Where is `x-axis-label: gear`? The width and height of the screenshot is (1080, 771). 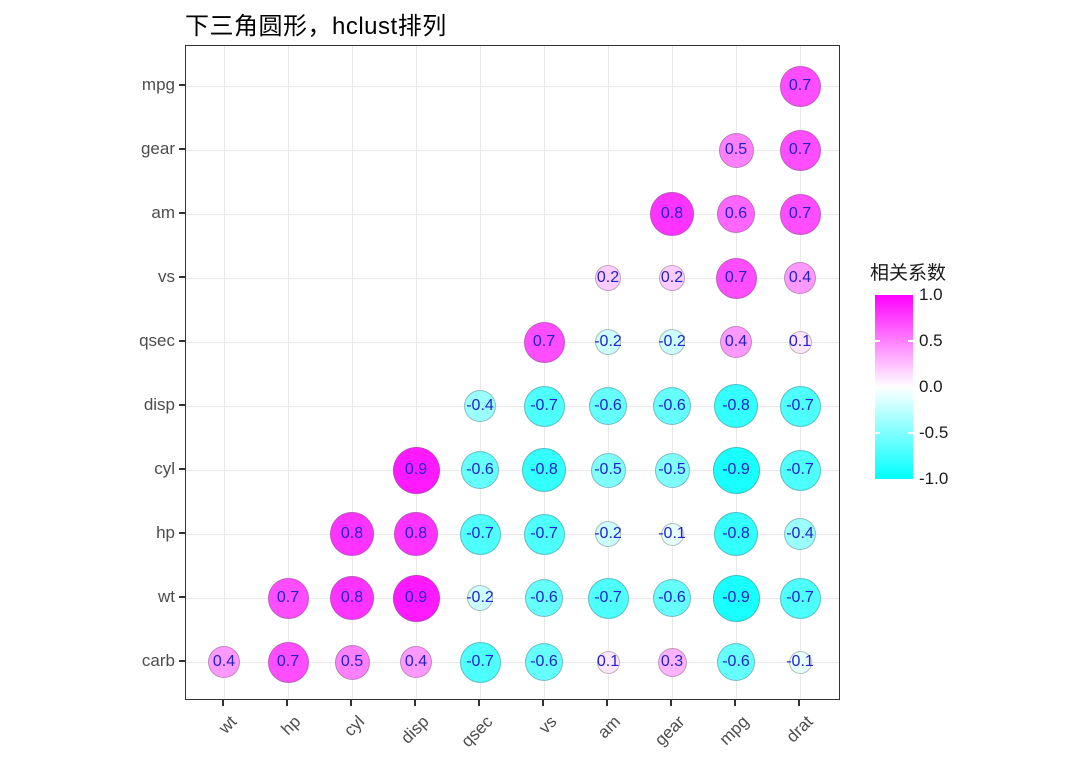 x-axis-label: gear is located at coordinates (669, 731).